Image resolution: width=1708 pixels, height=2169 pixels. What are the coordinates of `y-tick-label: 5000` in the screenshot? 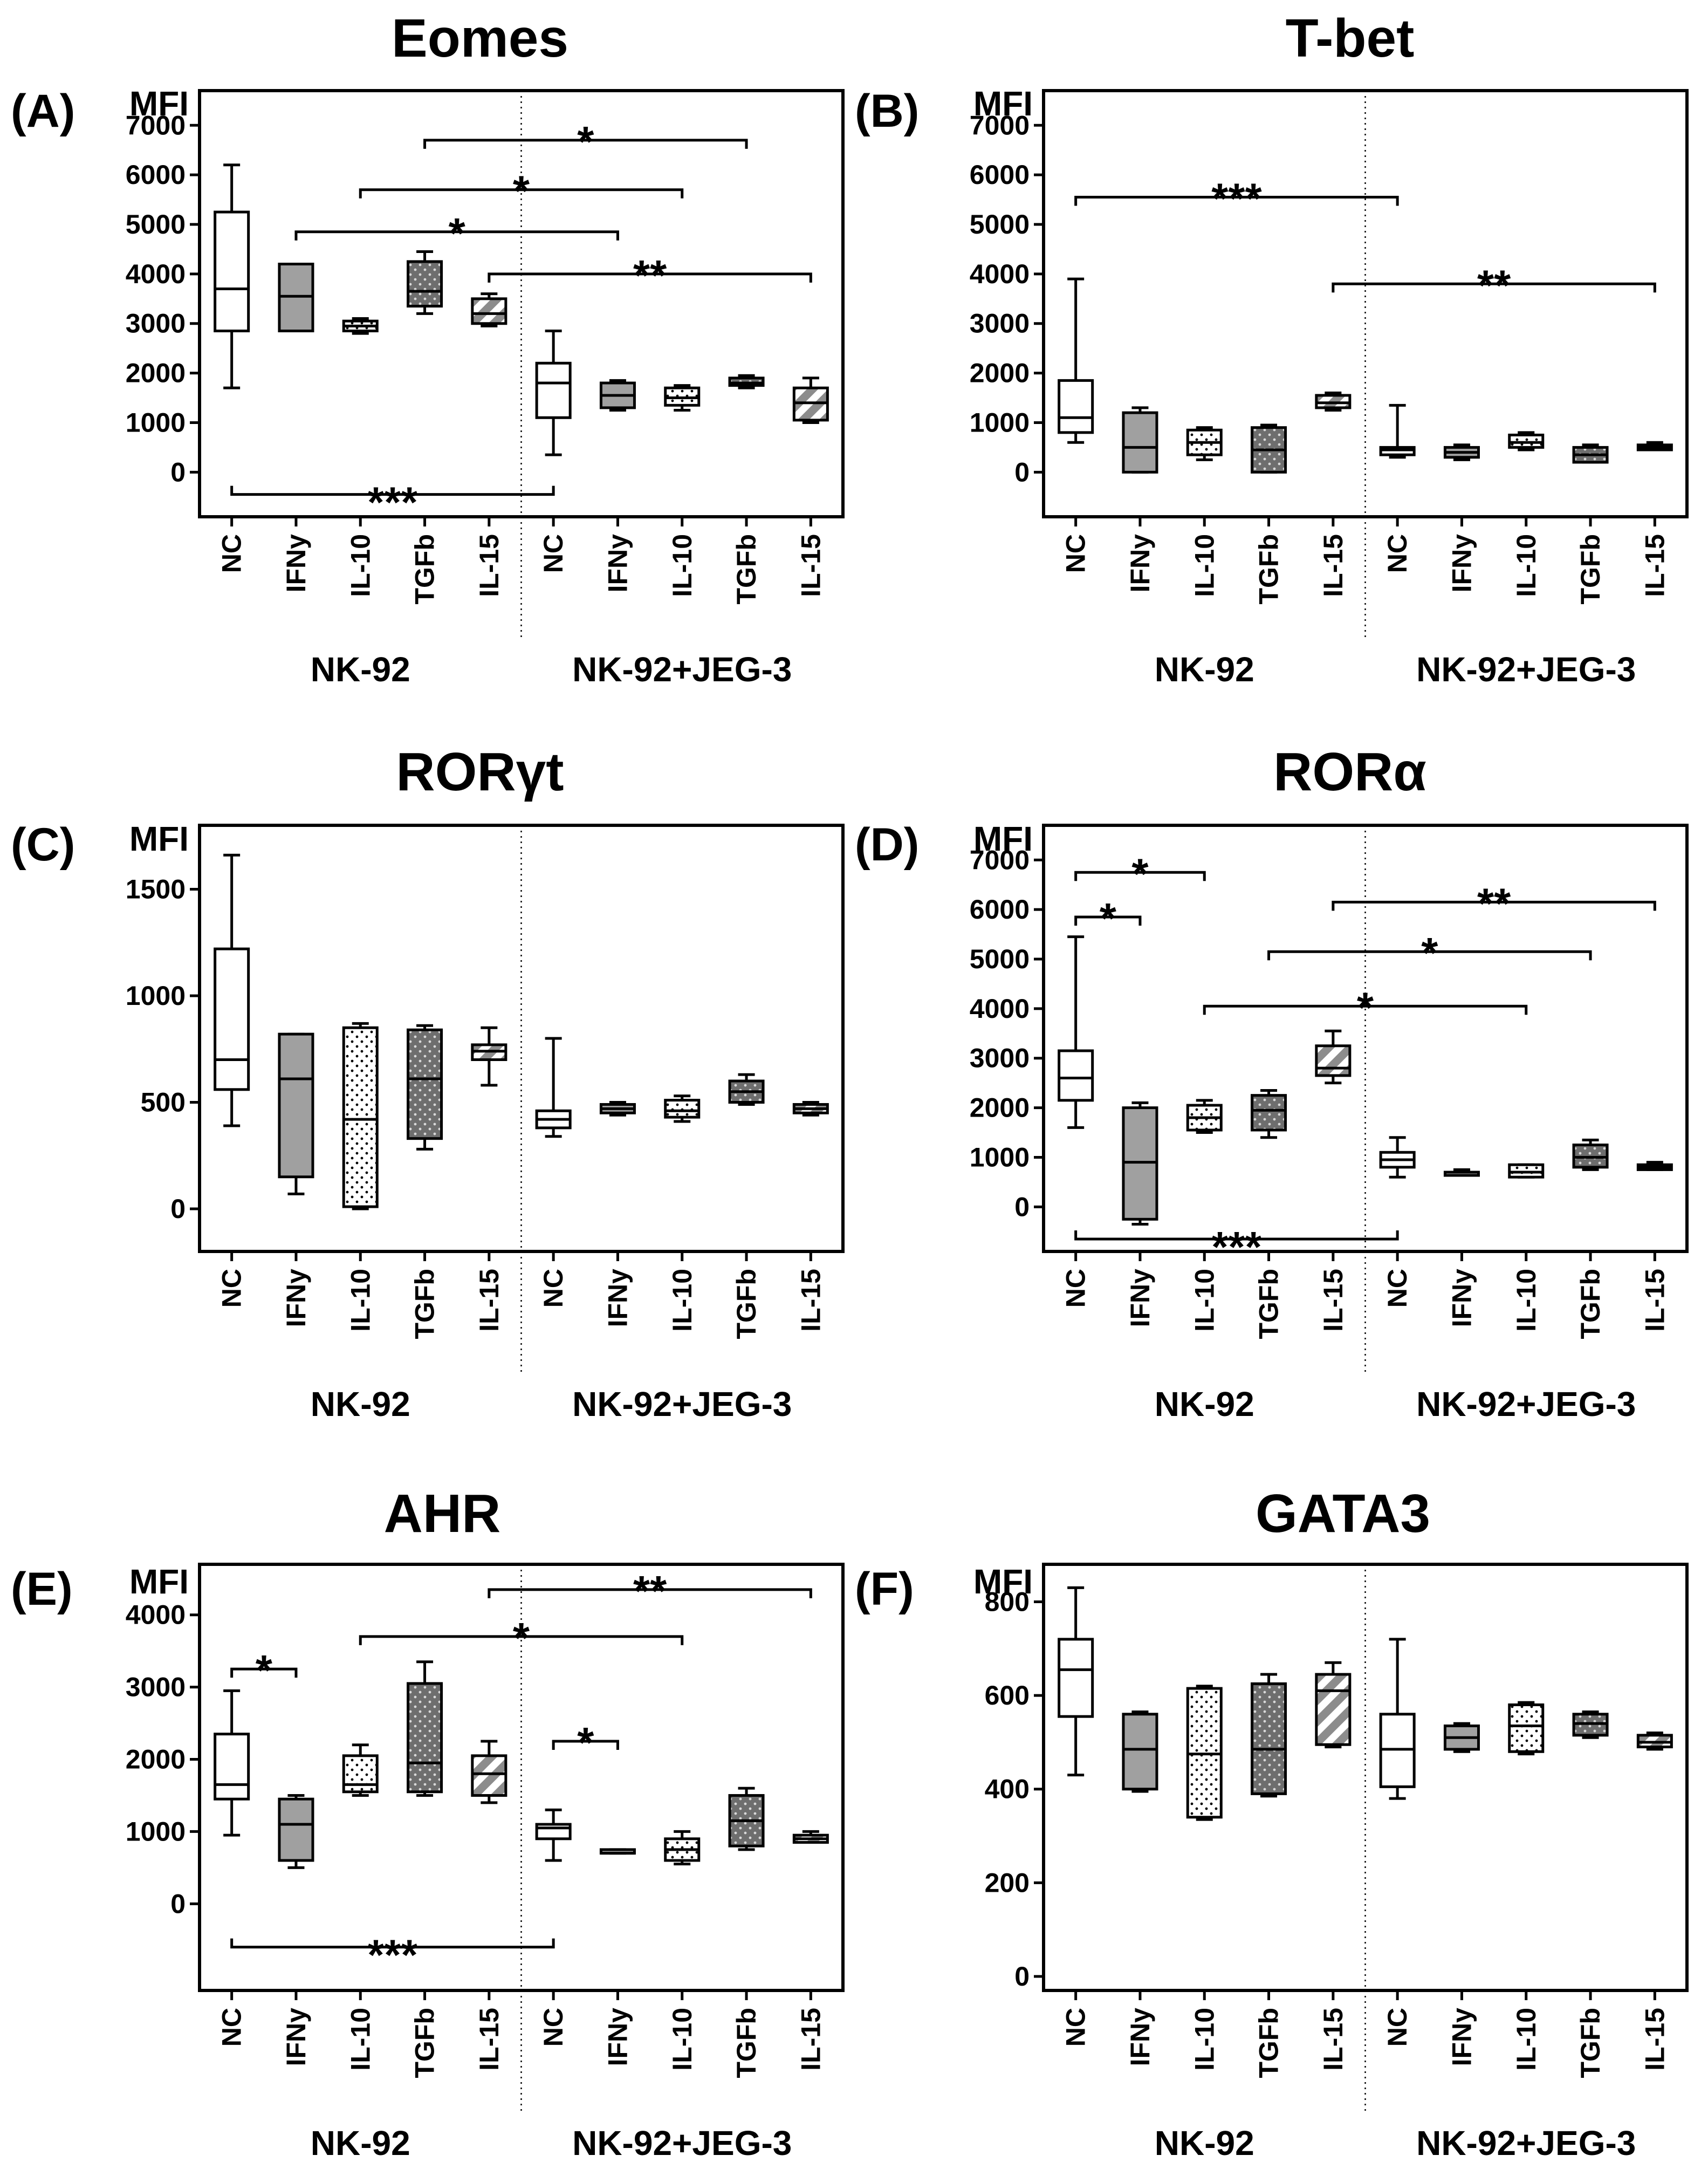 It's located at (1000, 224).